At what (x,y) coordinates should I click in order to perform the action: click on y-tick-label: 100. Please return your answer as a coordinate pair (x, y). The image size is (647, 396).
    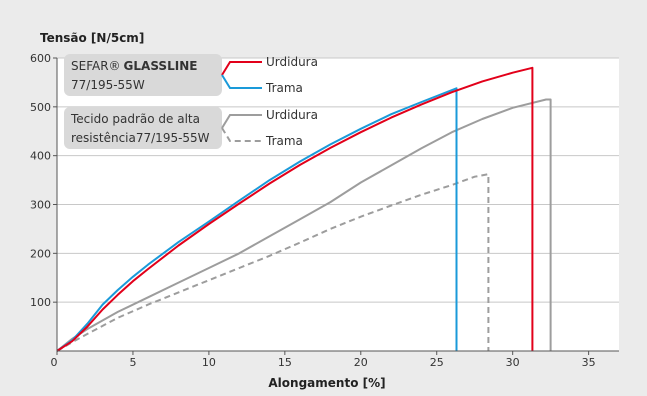
    Looking at the image, I should click on (40, 302).